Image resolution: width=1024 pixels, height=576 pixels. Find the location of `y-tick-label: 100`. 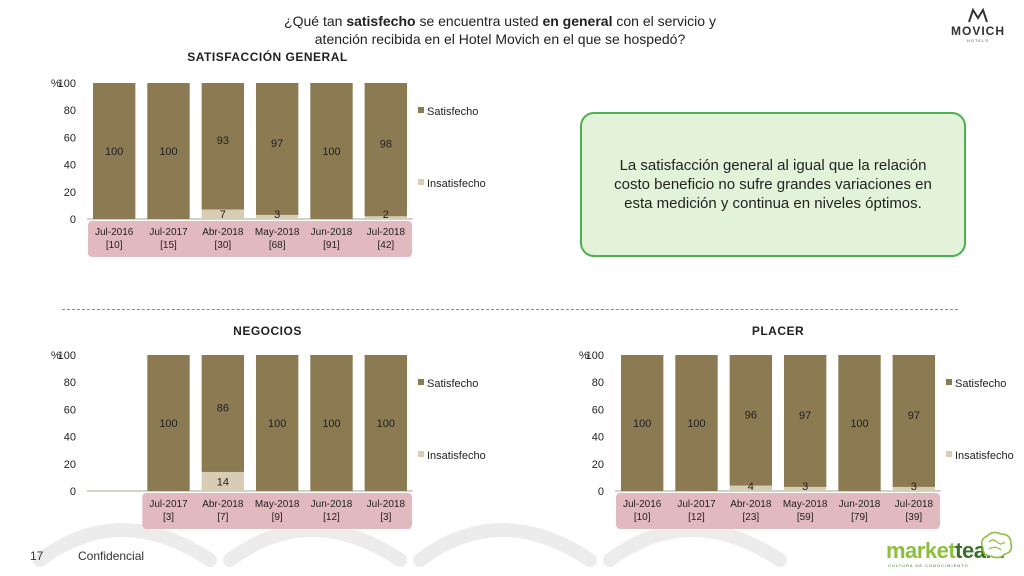

y-tick-label: 100 is located at coordinates (595, 356).